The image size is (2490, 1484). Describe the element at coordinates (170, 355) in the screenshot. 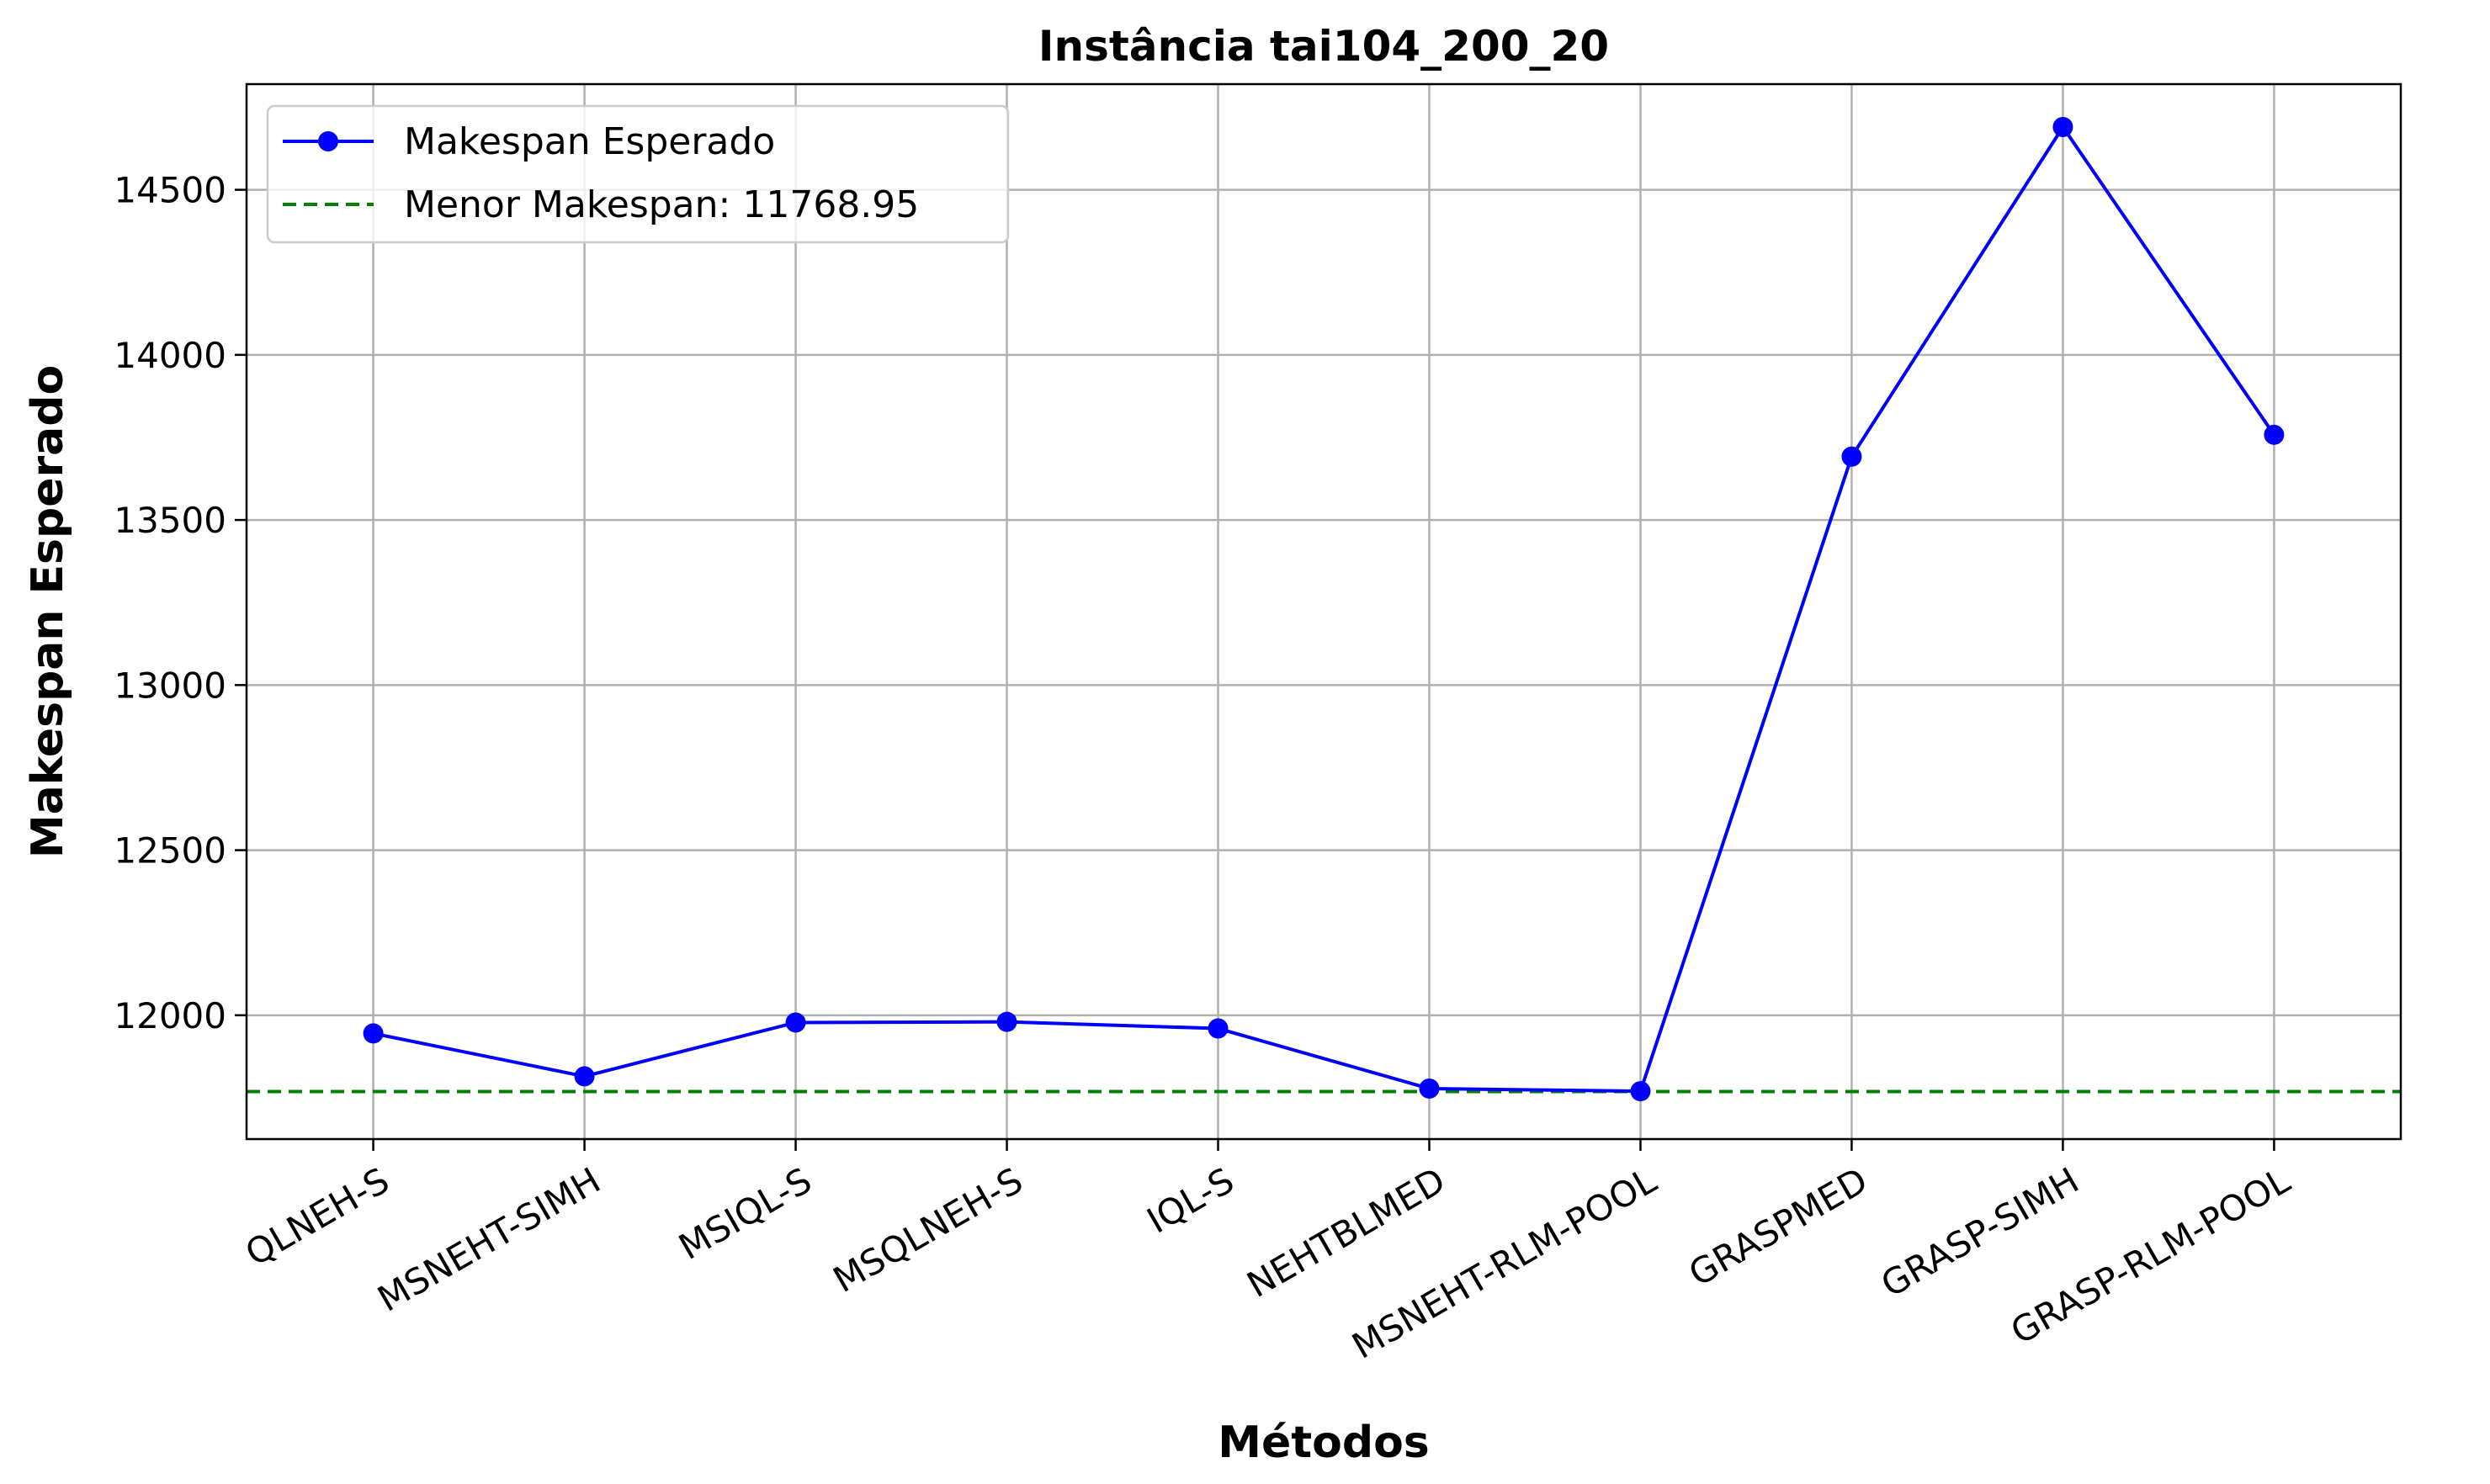

I see `y-tick-label: 14000` at that location.